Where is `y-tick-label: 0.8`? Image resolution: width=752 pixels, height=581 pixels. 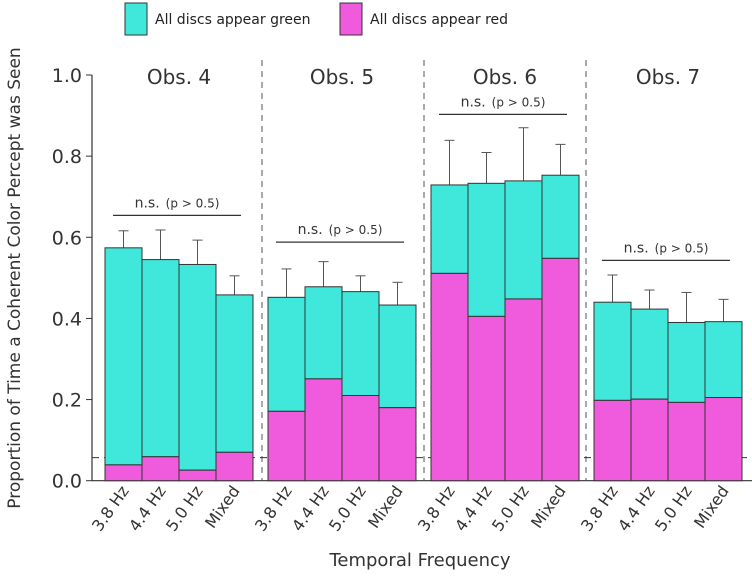
y-tick-label: 0.8 is located at coordinates (67, 157).